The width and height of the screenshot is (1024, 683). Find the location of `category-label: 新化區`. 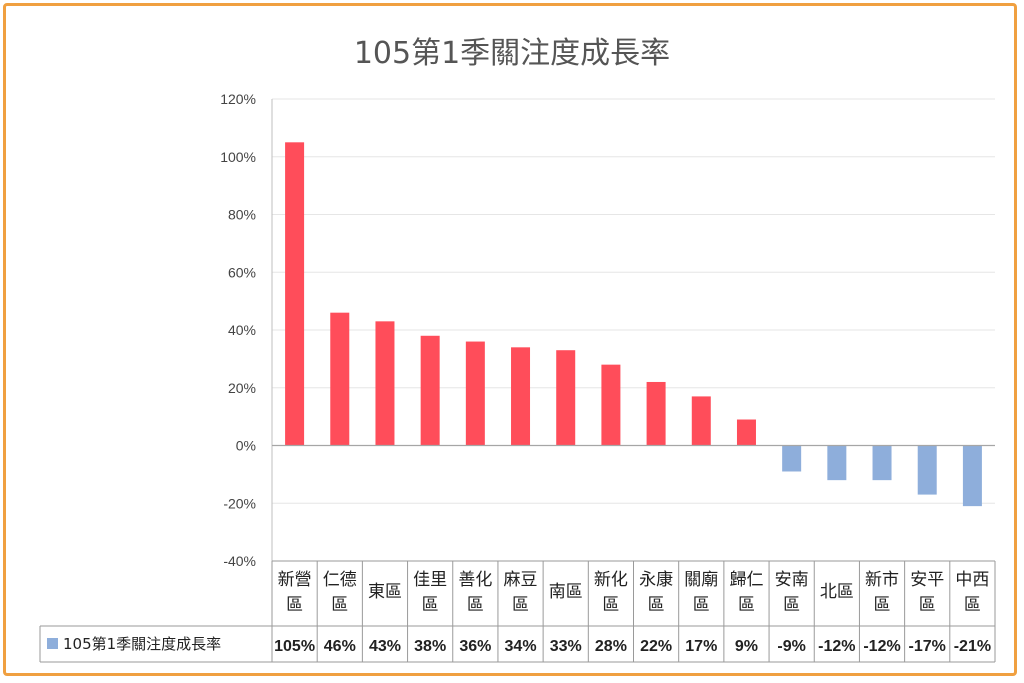

category-label: 新化區 is located at coordinates (611, 592).